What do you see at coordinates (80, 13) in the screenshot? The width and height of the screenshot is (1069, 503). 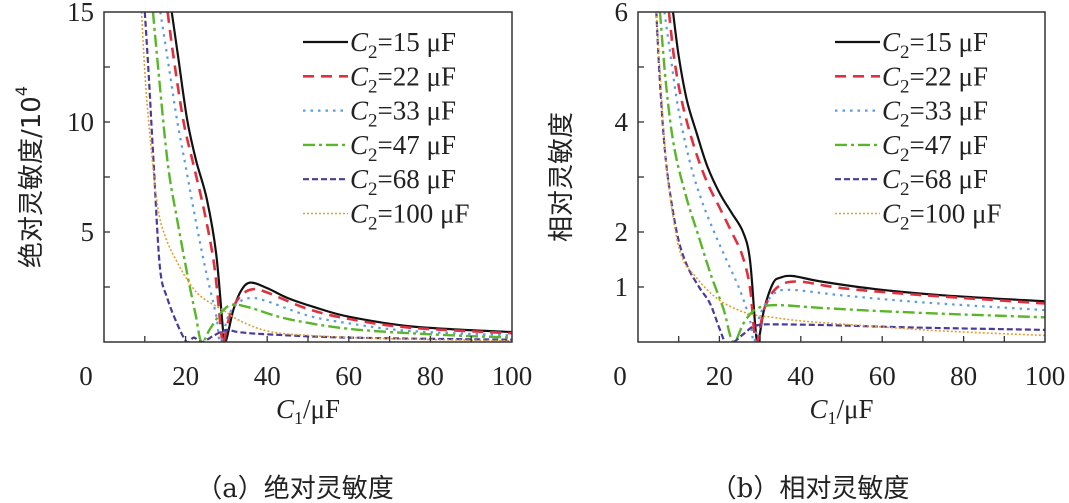 I see `y-tick-label: 15` at bounding box center [80, 13].